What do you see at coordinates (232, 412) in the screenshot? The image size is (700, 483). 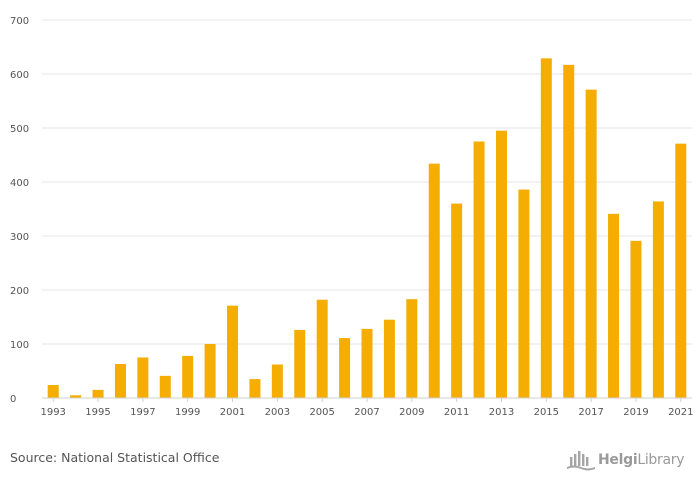 I see `x-tick-label: 2001` at bounding box center [232, 412].